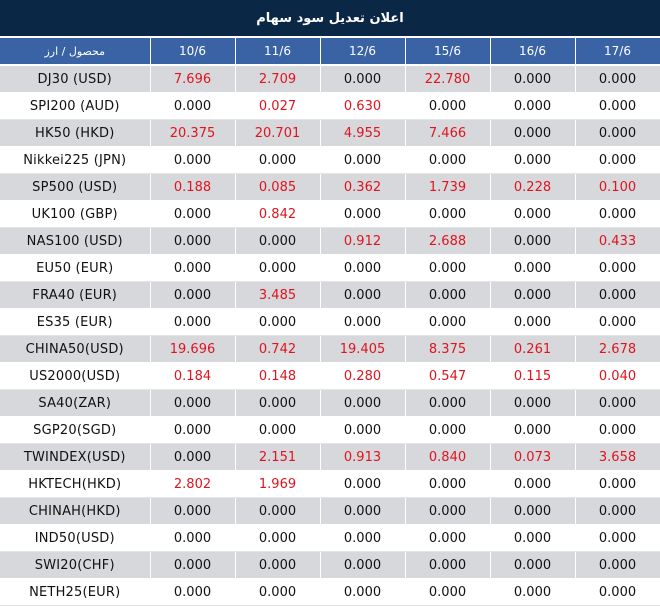 The width and height of the screenshot is (660, 606). What do you see at coordinates (193, 376) in the screenshot?
I see `dividend-value-cell: 0.184` at bounding box center [193, 376].